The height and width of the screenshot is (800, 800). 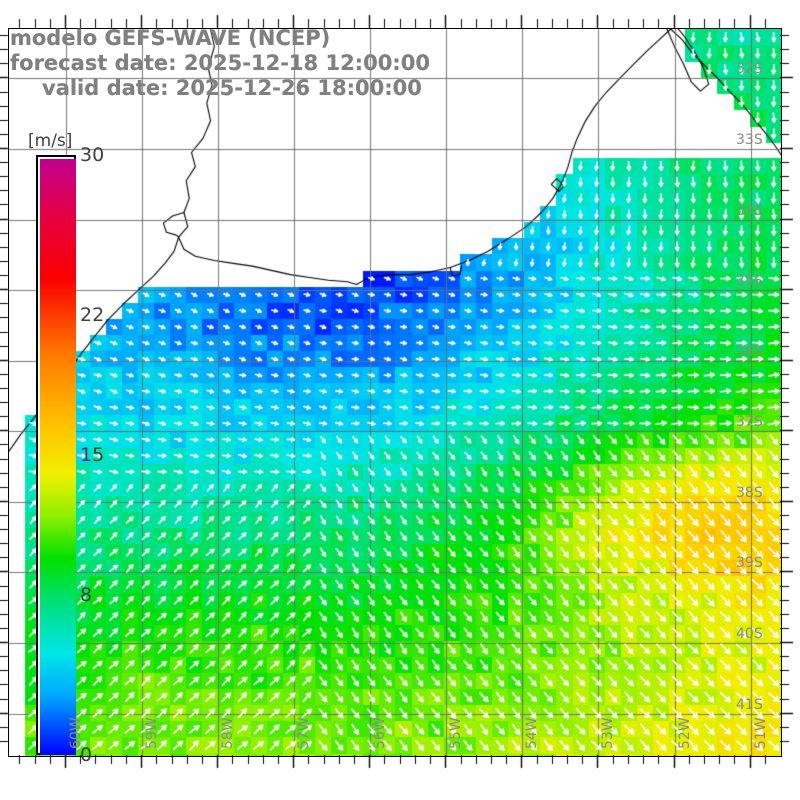 What do you see at coordinates (532, 733) in the screenshot?
I see `lon-label-54W: 54W` at bounding box center [532, 733].